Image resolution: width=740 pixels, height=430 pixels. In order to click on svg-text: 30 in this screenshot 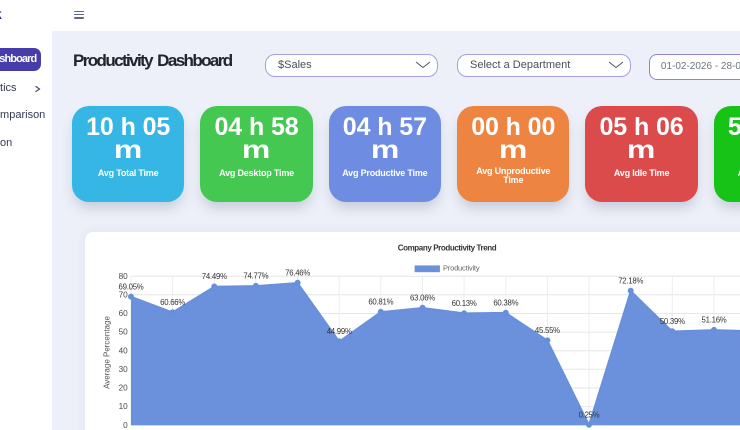, I will do `click(124, 369)`.